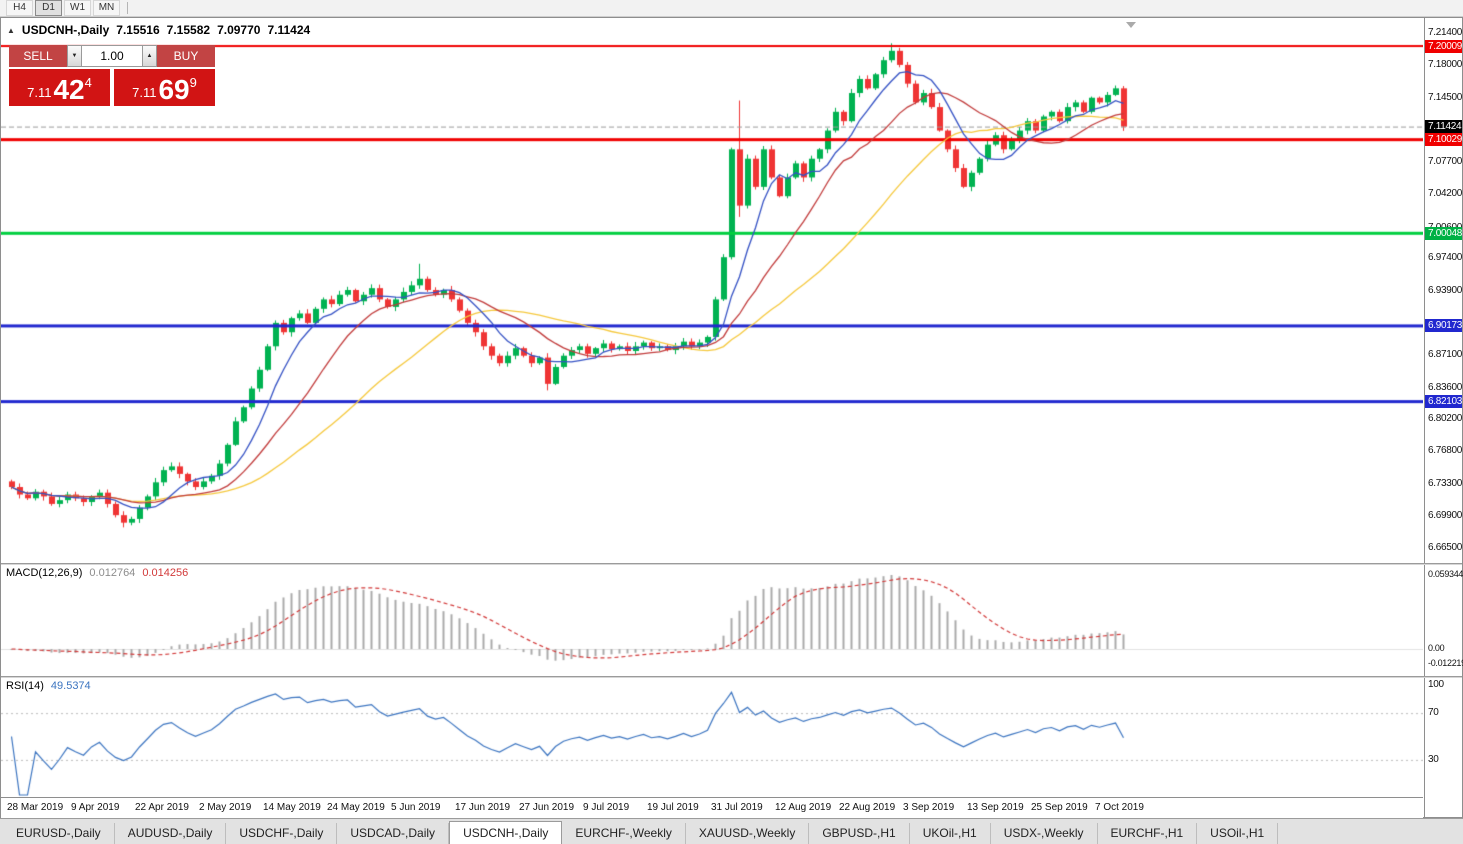 The height and width of the screenshot is (844, 1463). Describe the element at coordinates (19, 8) in the screenshot. I see `timeframe-h4-button: H4` at that location.